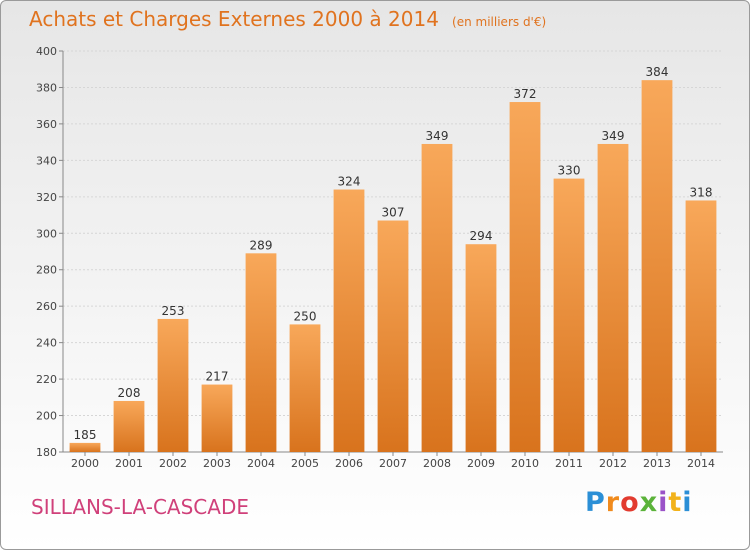 This screenshot has height=550, width=750. What do you see at coordinates (140, 507) in the screenshot?
I see `commune-name: SILLANS-LA-CASCADE` at bounding box center [140, 507].